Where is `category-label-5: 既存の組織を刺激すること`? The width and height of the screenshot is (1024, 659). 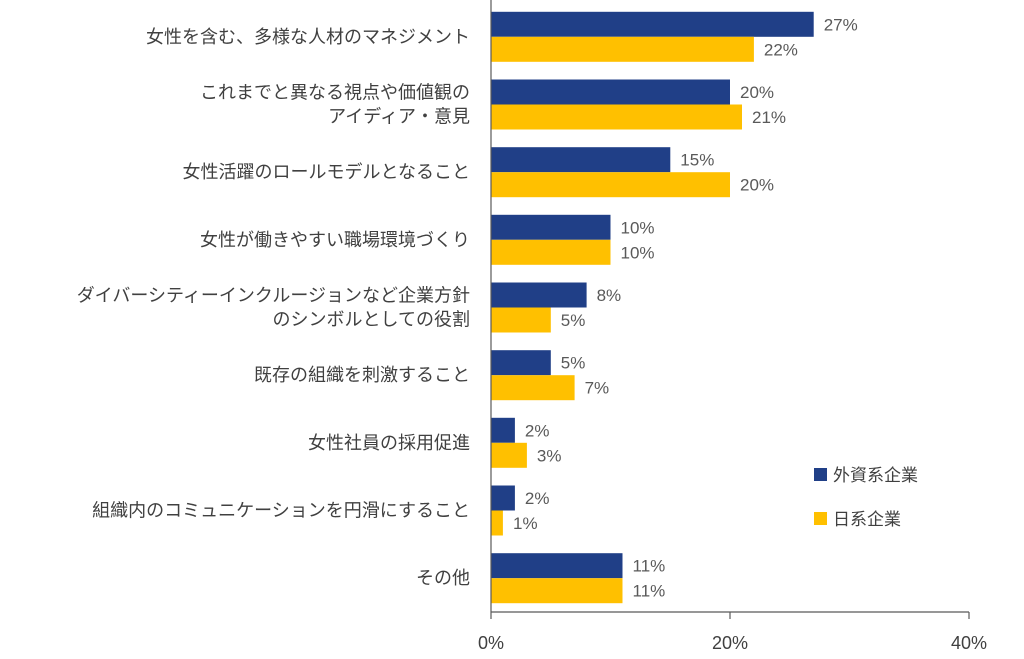
category-label-5: 既存の組織を刺激すること is located at coordinates (362, 375).